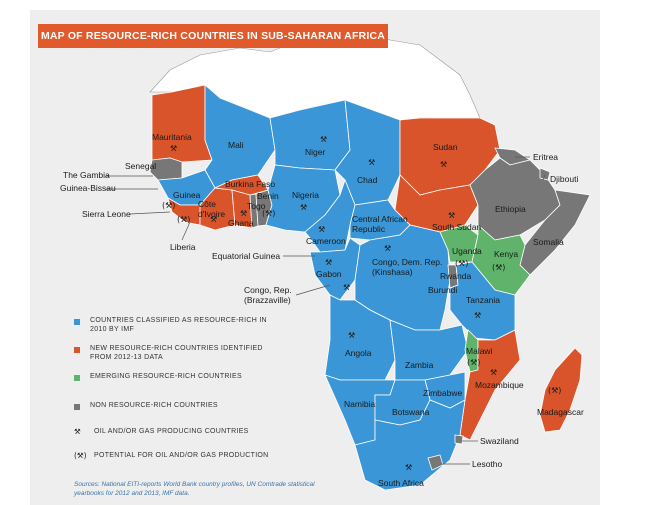 The image size is (650, 505). What do you see at coordinates (499, 441) in the screenshot?
I see `callout-swaziland: Swaziland` at bounding box center [499, 441].